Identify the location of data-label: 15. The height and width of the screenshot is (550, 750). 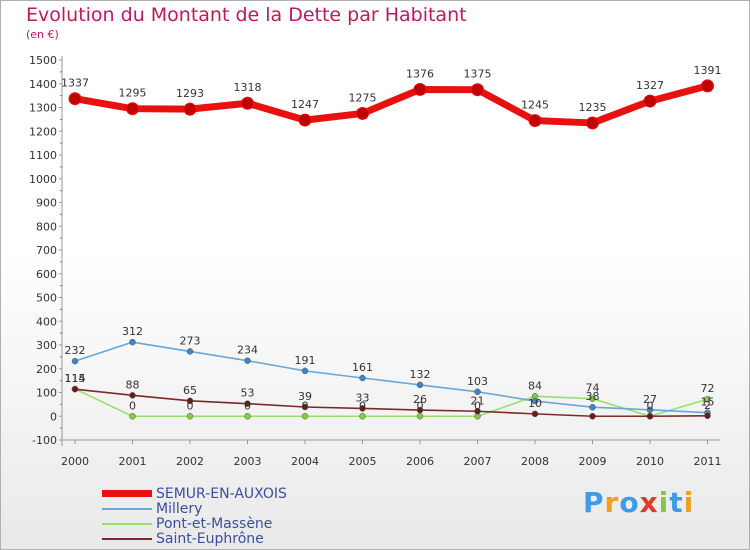
(708, 402).